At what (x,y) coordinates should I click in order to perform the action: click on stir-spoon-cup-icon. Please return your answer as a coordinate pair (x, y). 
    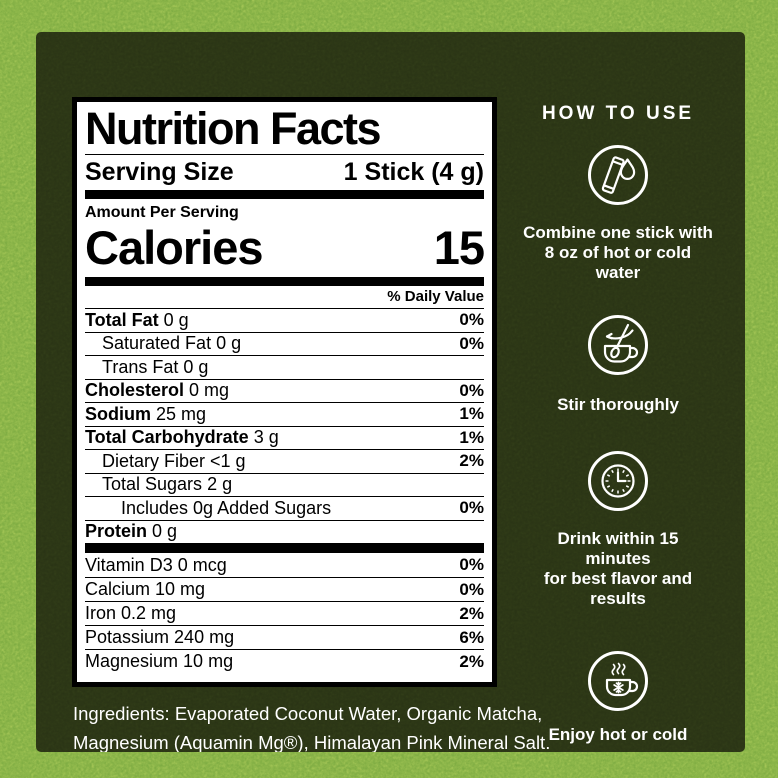
    Looking at the image, I should click on (618, 345).